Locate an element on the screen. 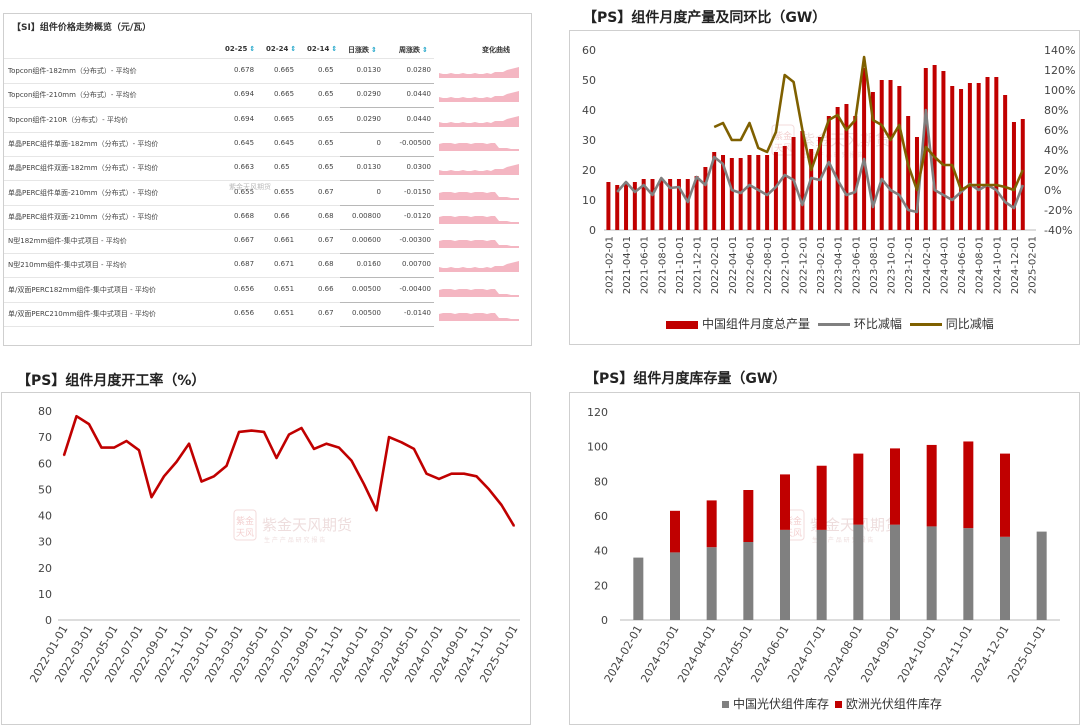 The height and width of the screenshot is (728, 1080). row-name: 单晶PERC组件双面-210mm（分布式）- 平均价 is located at coordinates (83, 216).